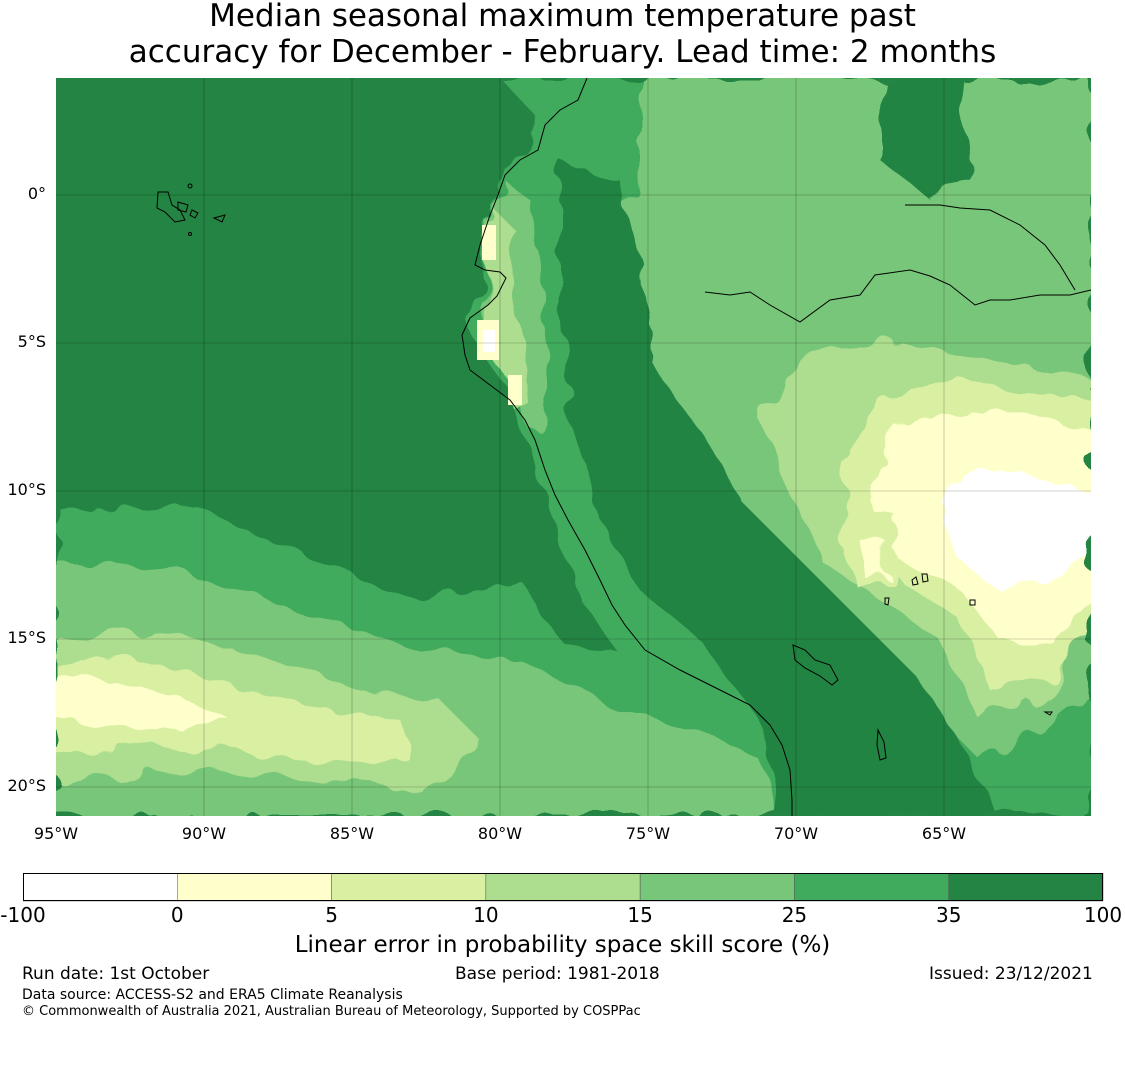 Image resolution: width=1125 pixels, height=1065 pixels. I want to click on colorbar, so click(563, 887).